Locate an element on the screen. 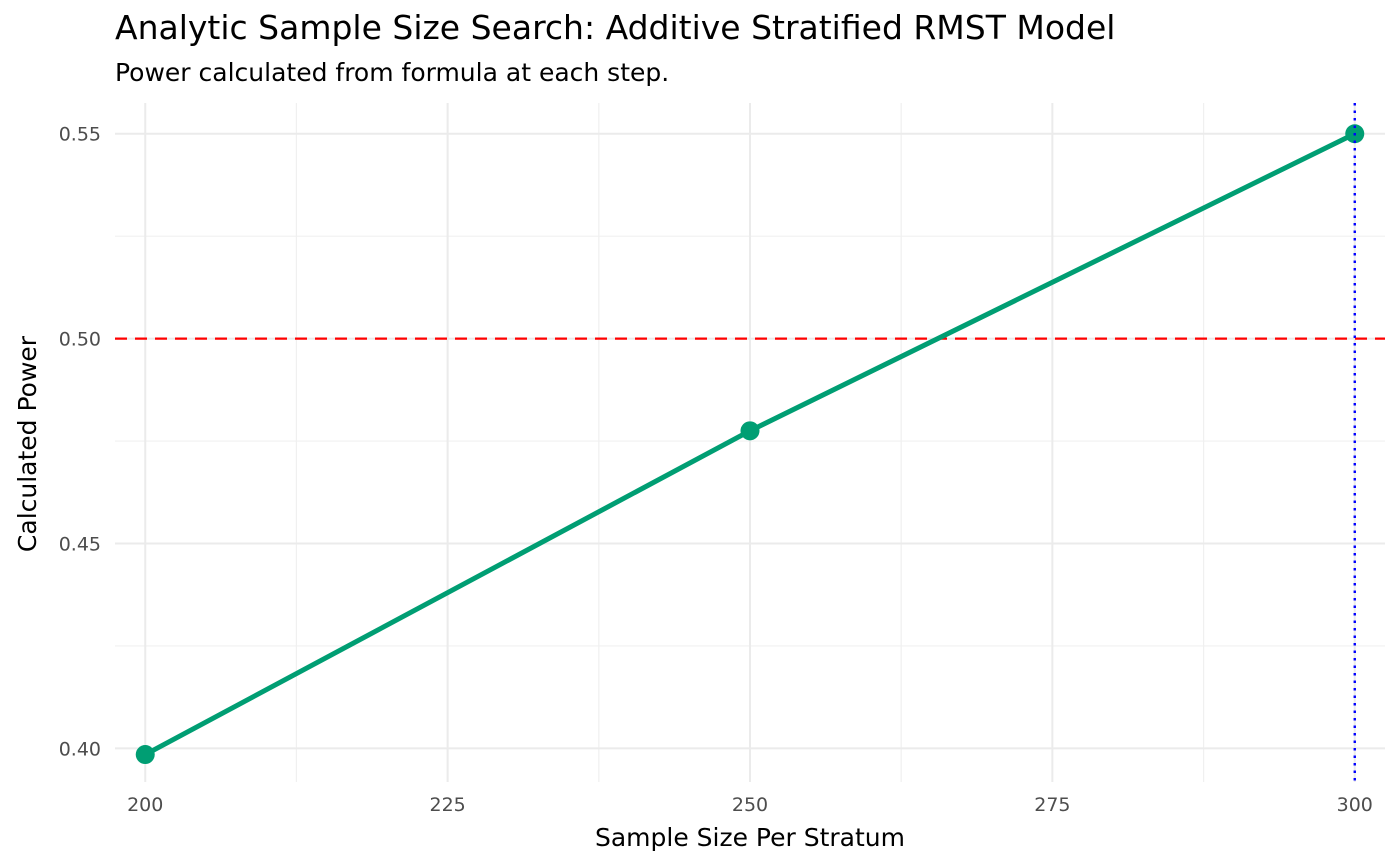 This screenshot has width=1400, height=866. x-tick-label: 200 is located at coordinates (145, 805).